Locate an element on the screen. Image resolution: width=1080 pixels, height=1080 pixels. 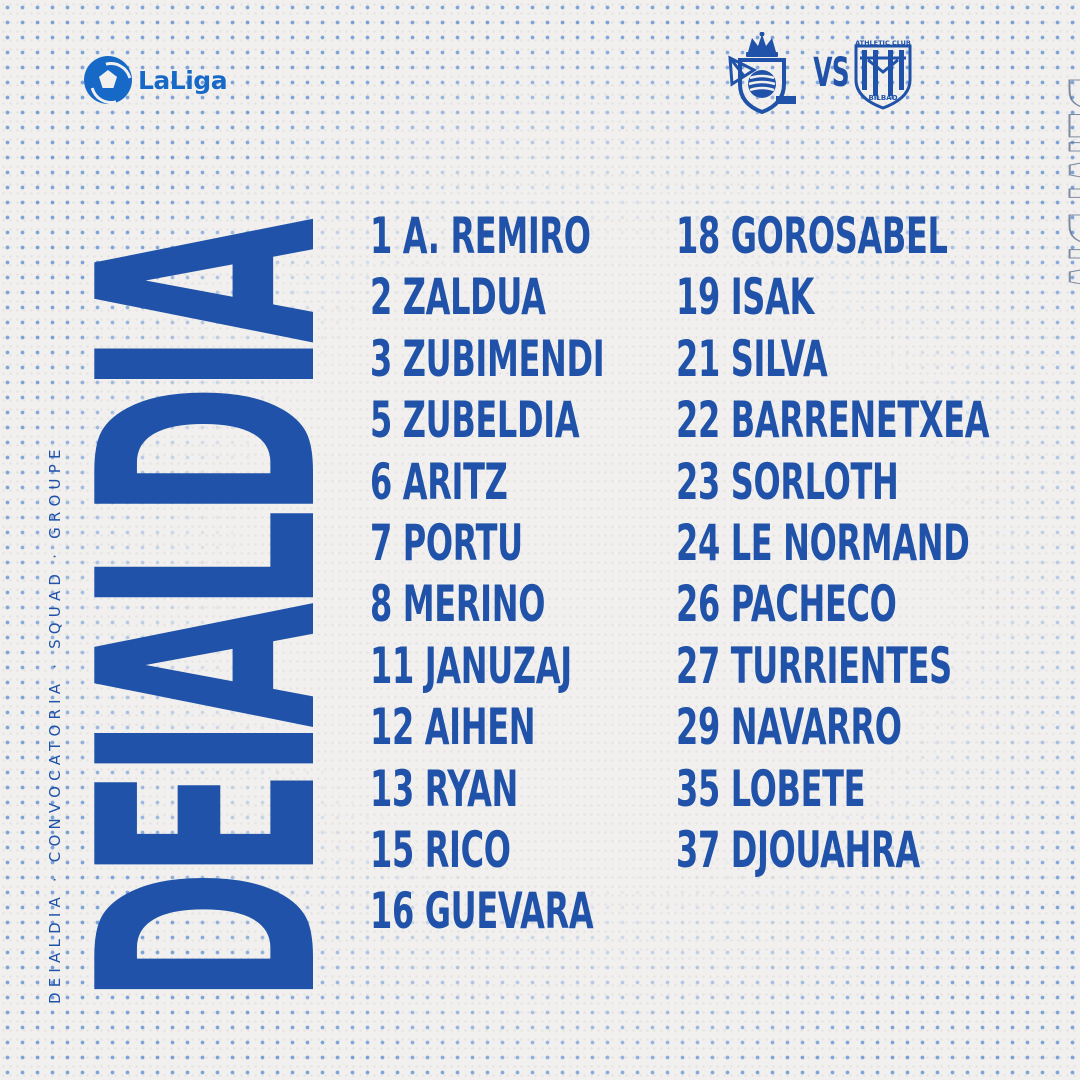
versus-label: VS is located at coordinates (831, 73).